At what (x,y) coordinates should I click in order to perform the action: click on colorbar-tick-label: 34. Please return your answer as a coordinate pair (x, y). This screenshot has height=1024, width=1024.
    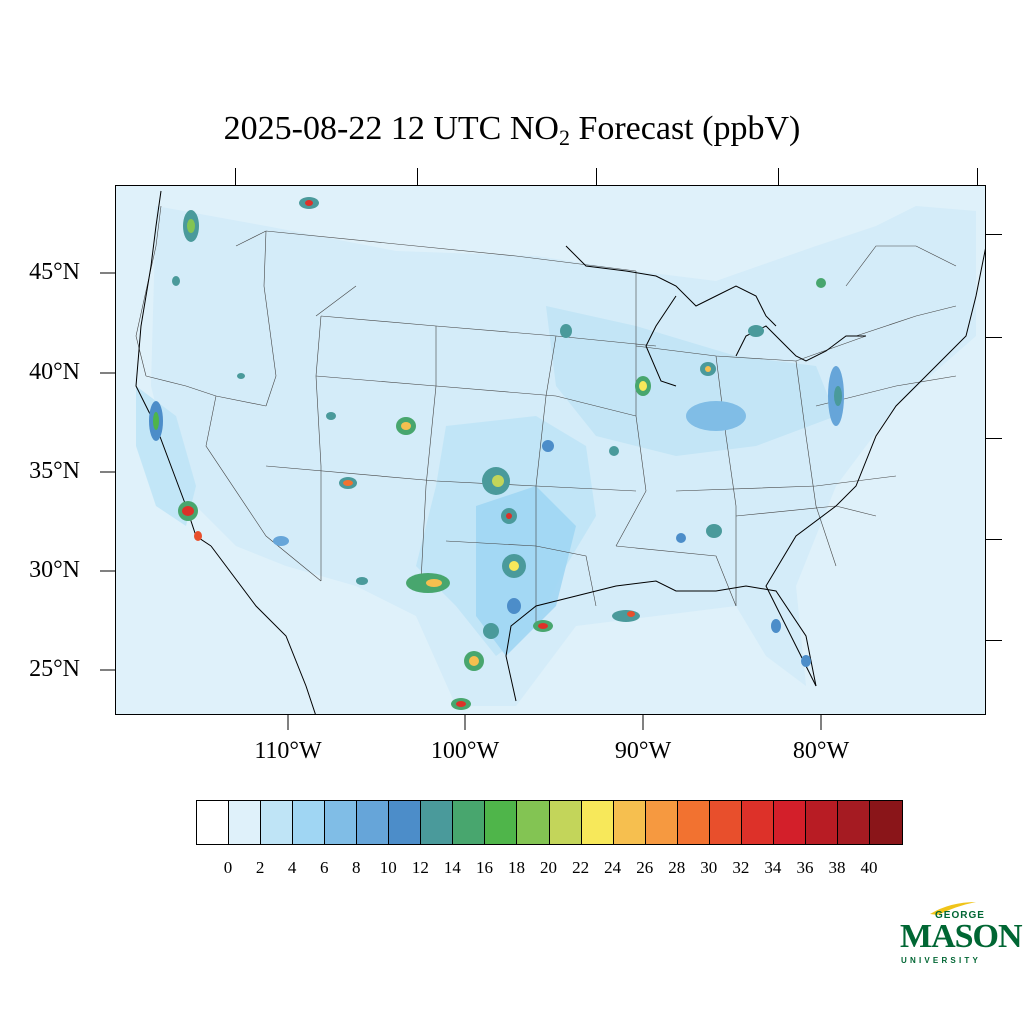
    Looking at the image, I should click on (773, 867).